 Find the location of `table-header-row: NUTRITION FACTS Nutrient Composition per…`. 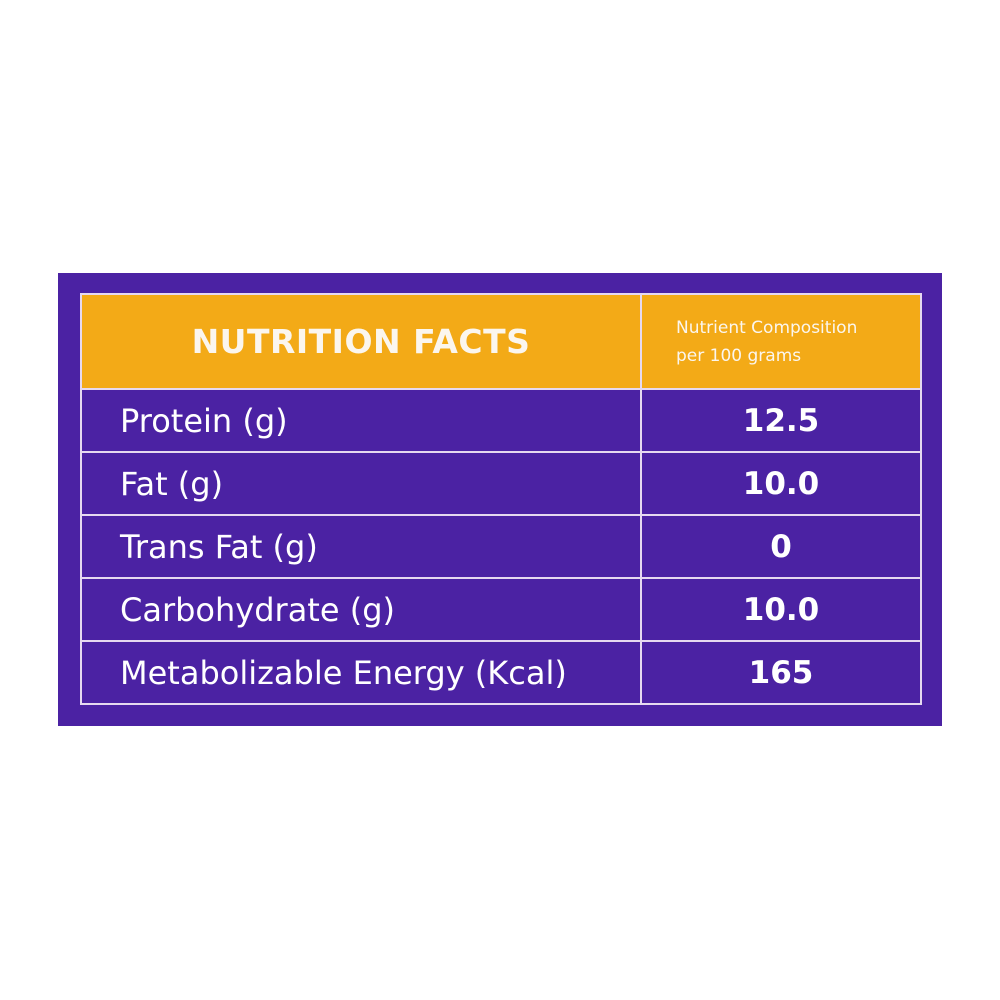

table-header-row: NUTRITION FACTS Nutrient Composition per… is located at coordinates (501, 341).